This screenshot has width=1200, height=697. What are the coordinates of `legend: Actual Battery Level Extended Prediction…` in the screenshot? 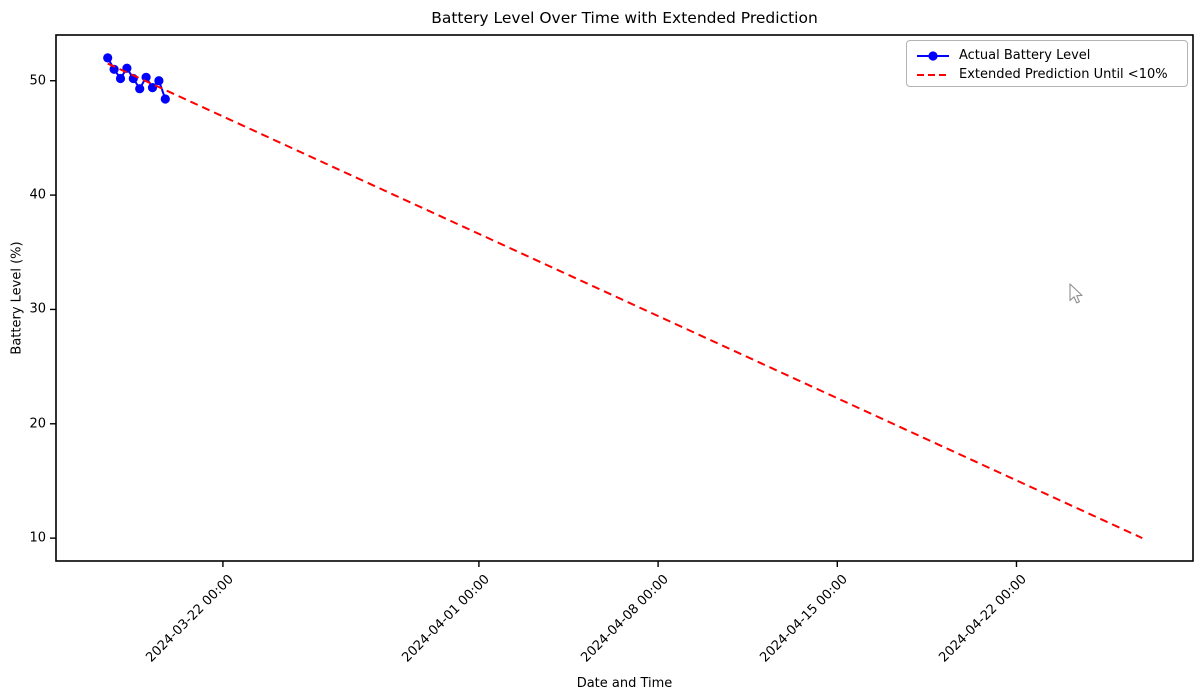 It's located at (1047, 63).